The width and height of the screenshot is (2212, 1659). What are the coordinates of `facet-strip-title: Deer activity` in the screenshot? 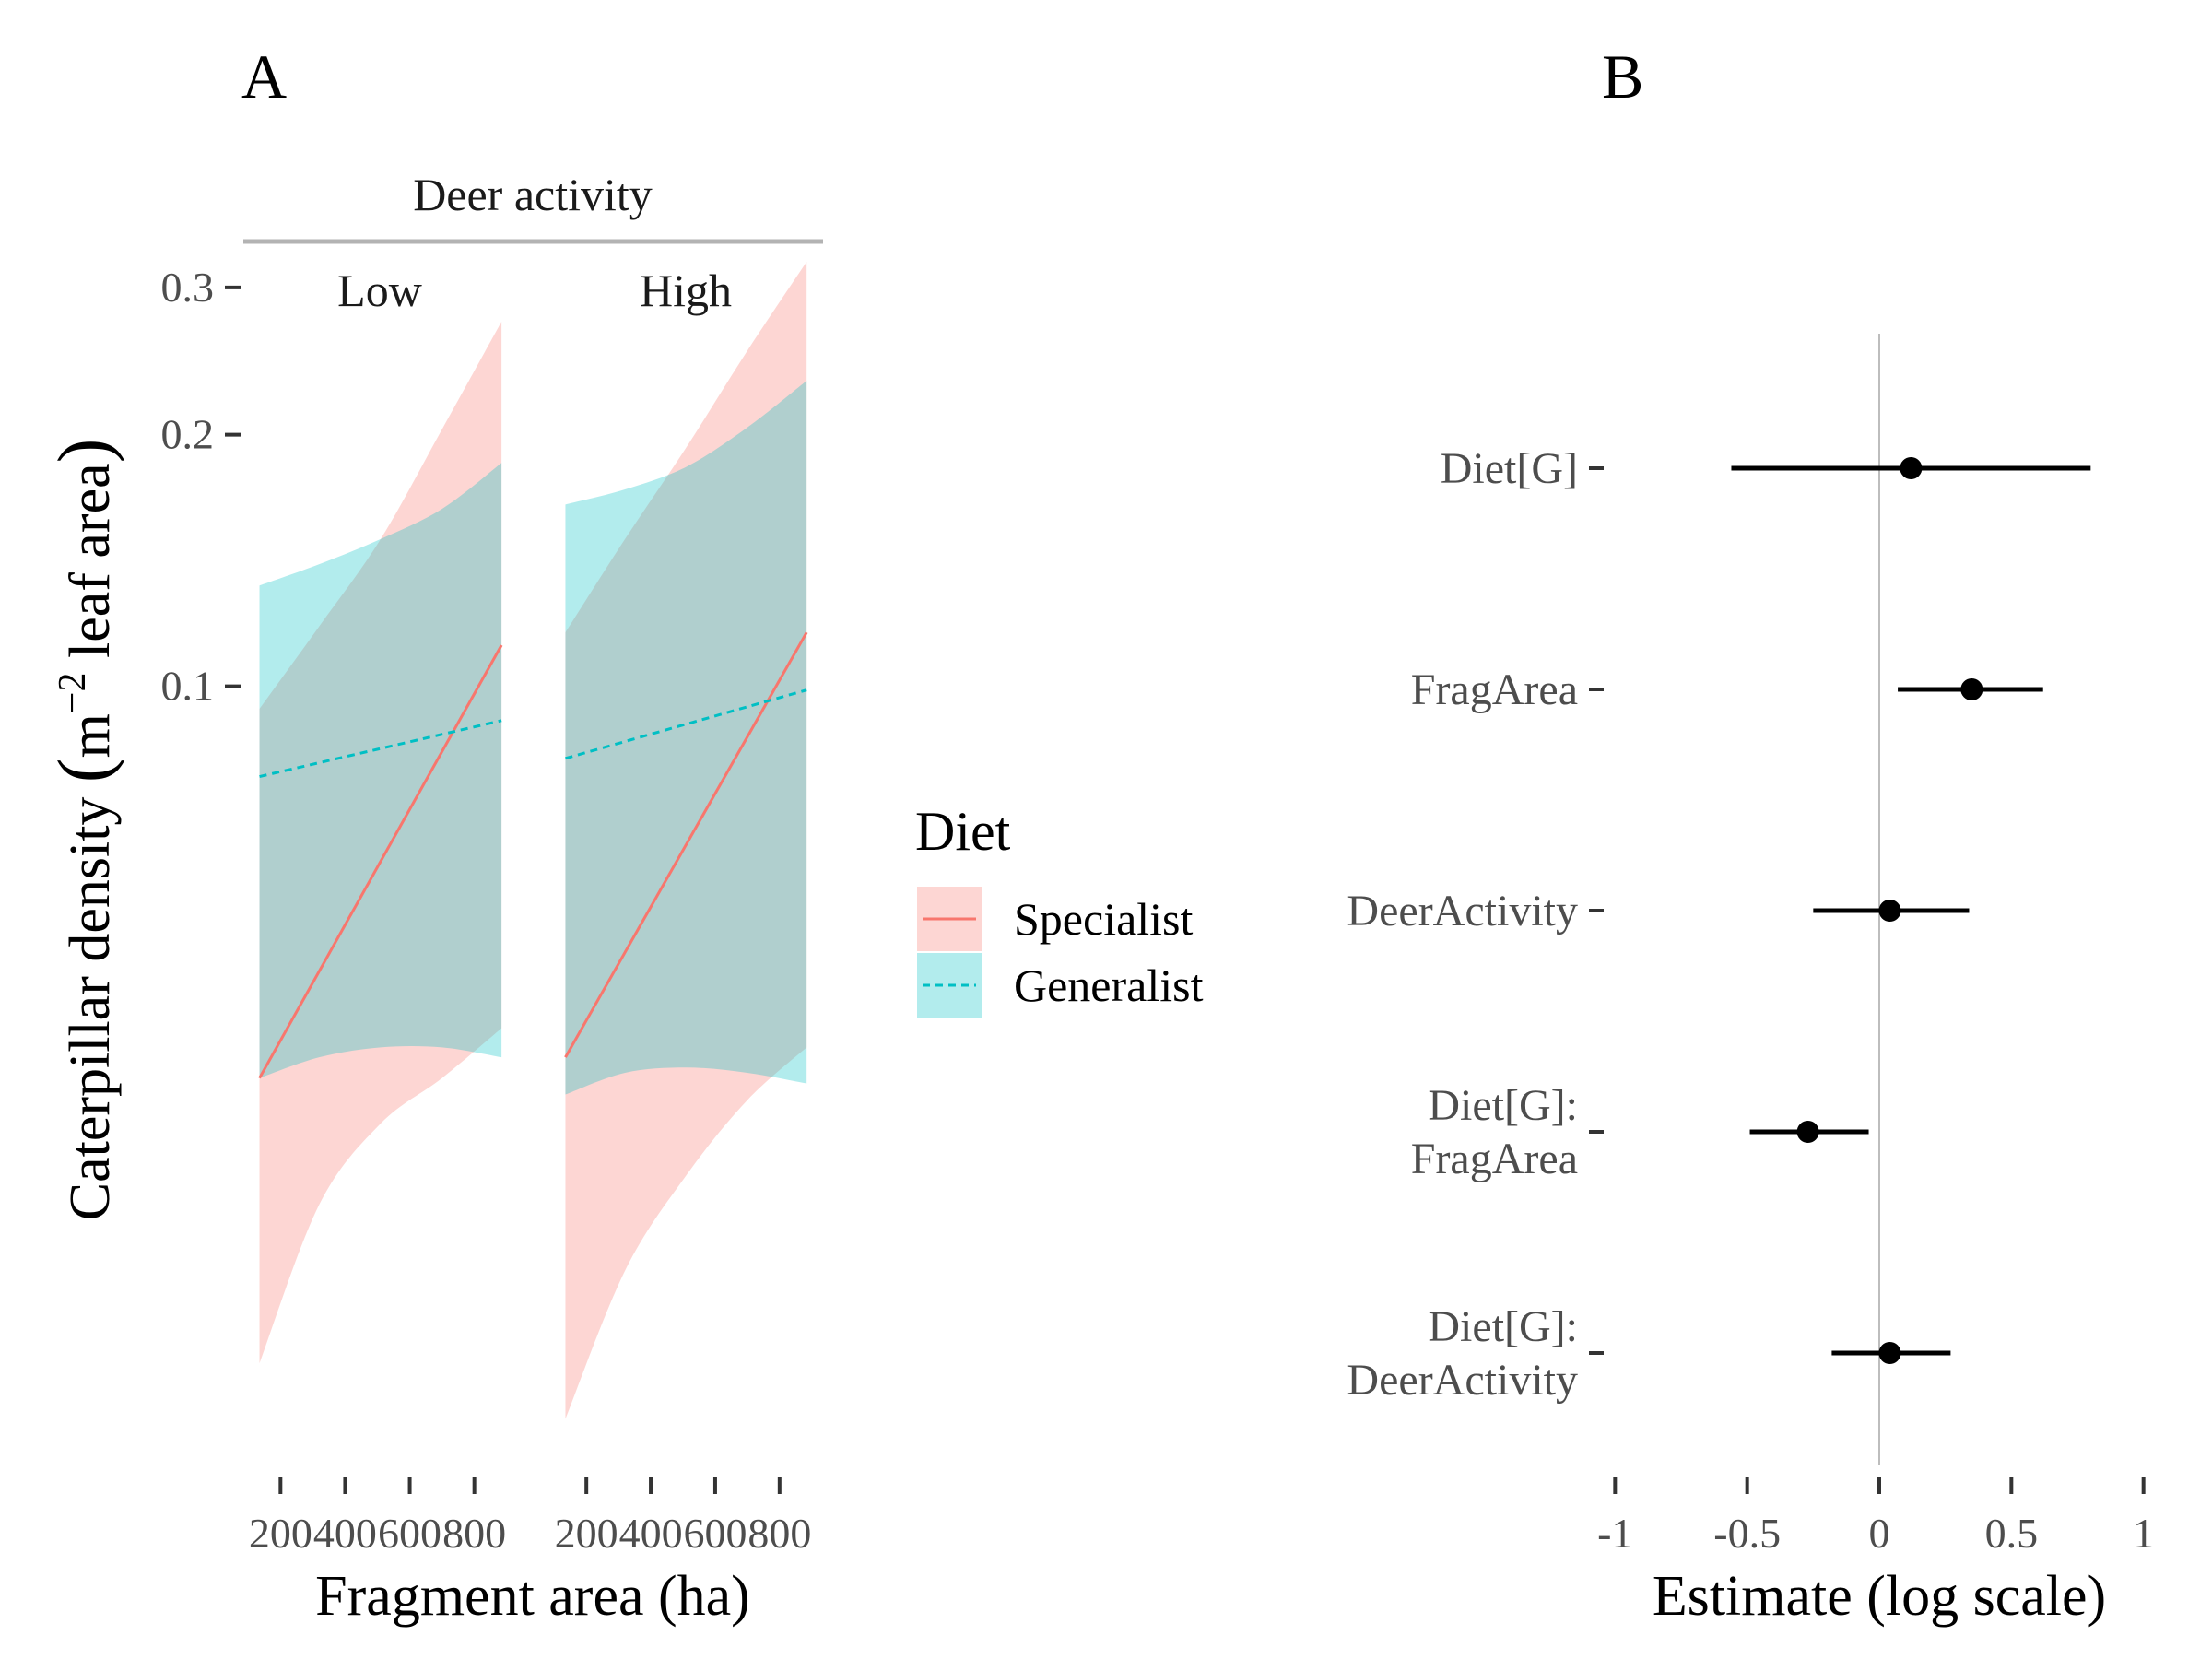 It's located at (533, 194).